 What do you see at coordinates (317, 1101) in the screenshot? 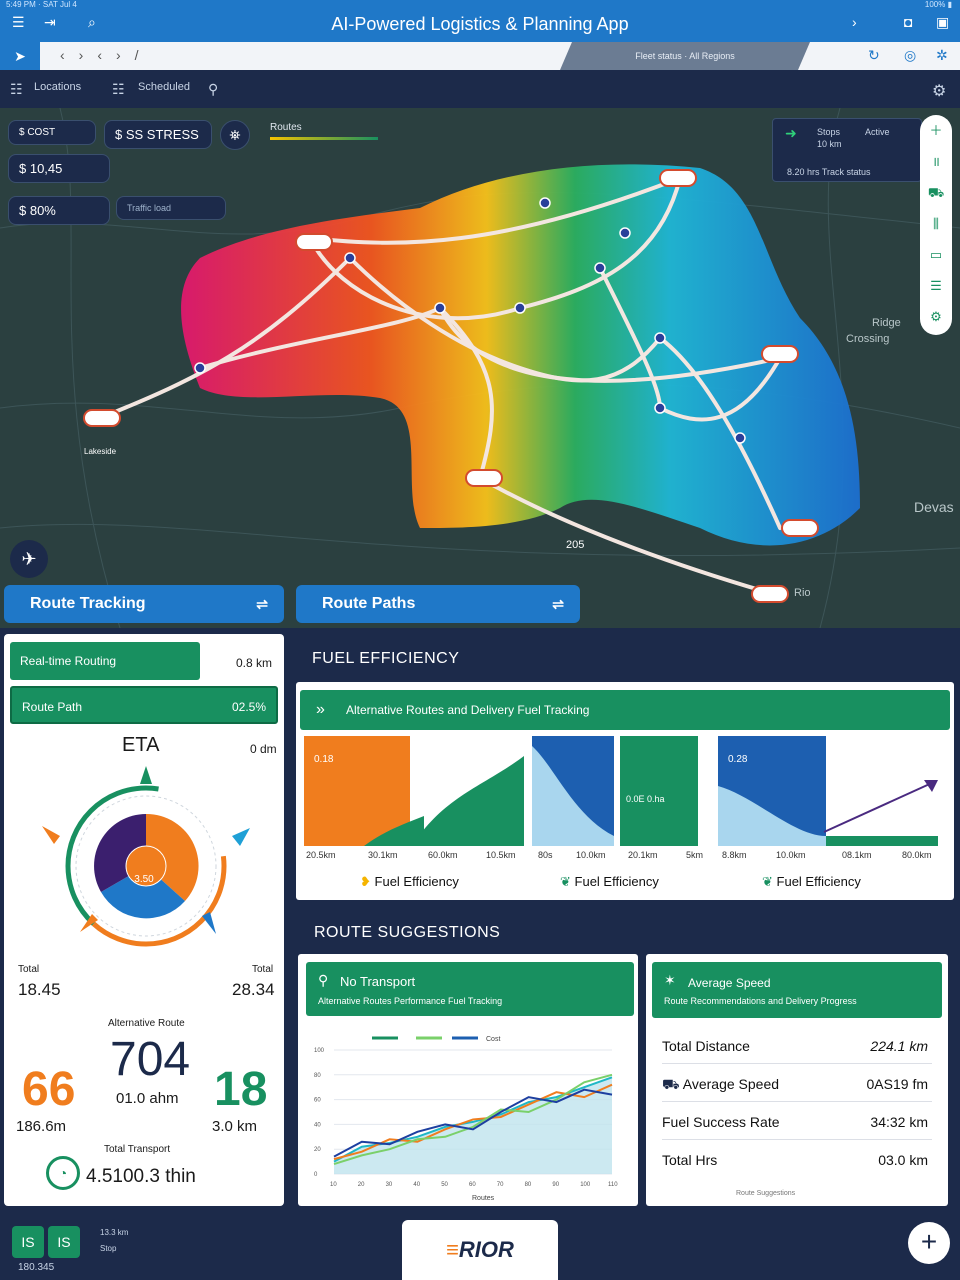
I see `y-tick-label: 60` at bounding box center [317, 1101].